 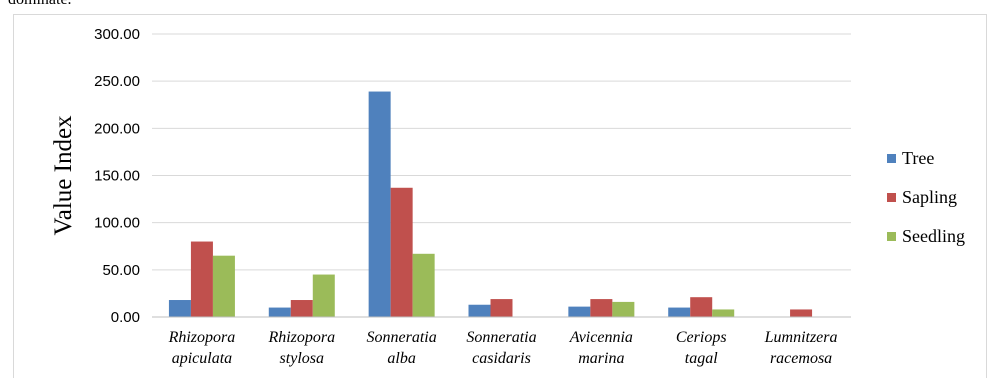 What do you see at coordinates (918, 158) in the screenshot?
I see `legend-entry-tree: Tree` at bounding box center [918, 158].